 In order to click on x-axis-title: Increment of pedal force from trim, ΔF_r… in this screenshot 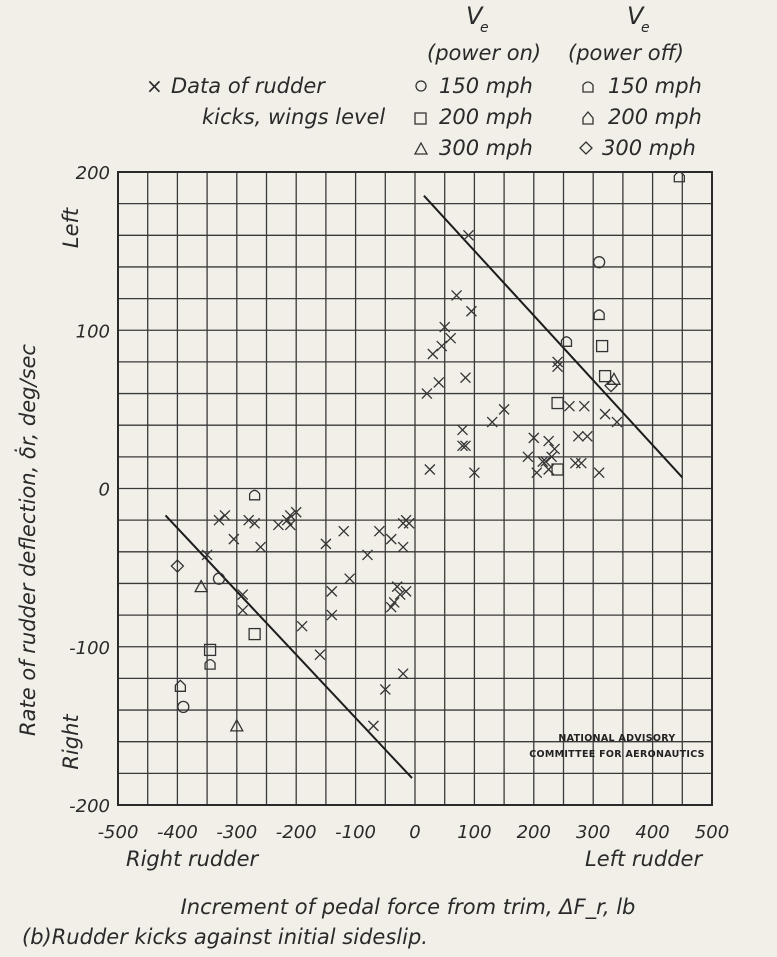, I will do `click(408, 907)`.